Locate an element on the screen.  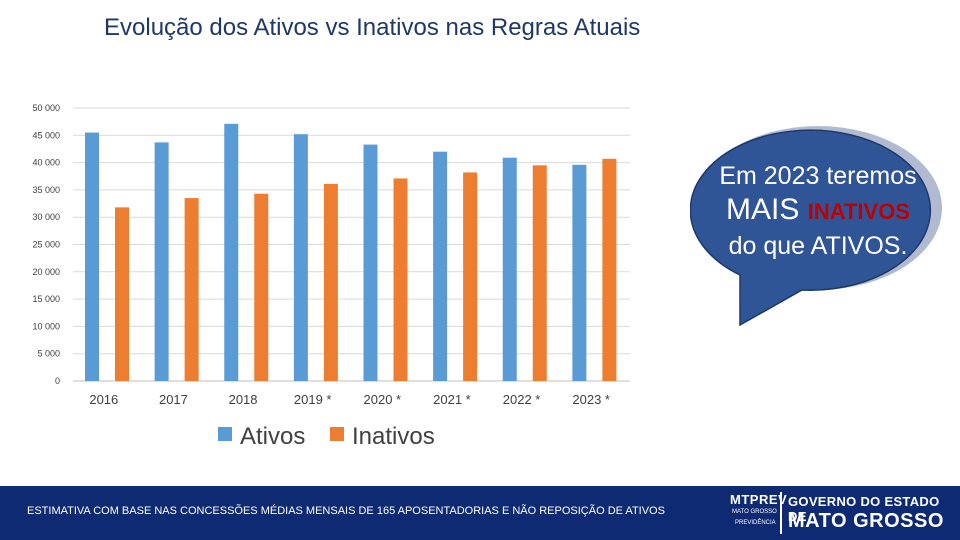
footer-bar is located at coordinates (480, 513).